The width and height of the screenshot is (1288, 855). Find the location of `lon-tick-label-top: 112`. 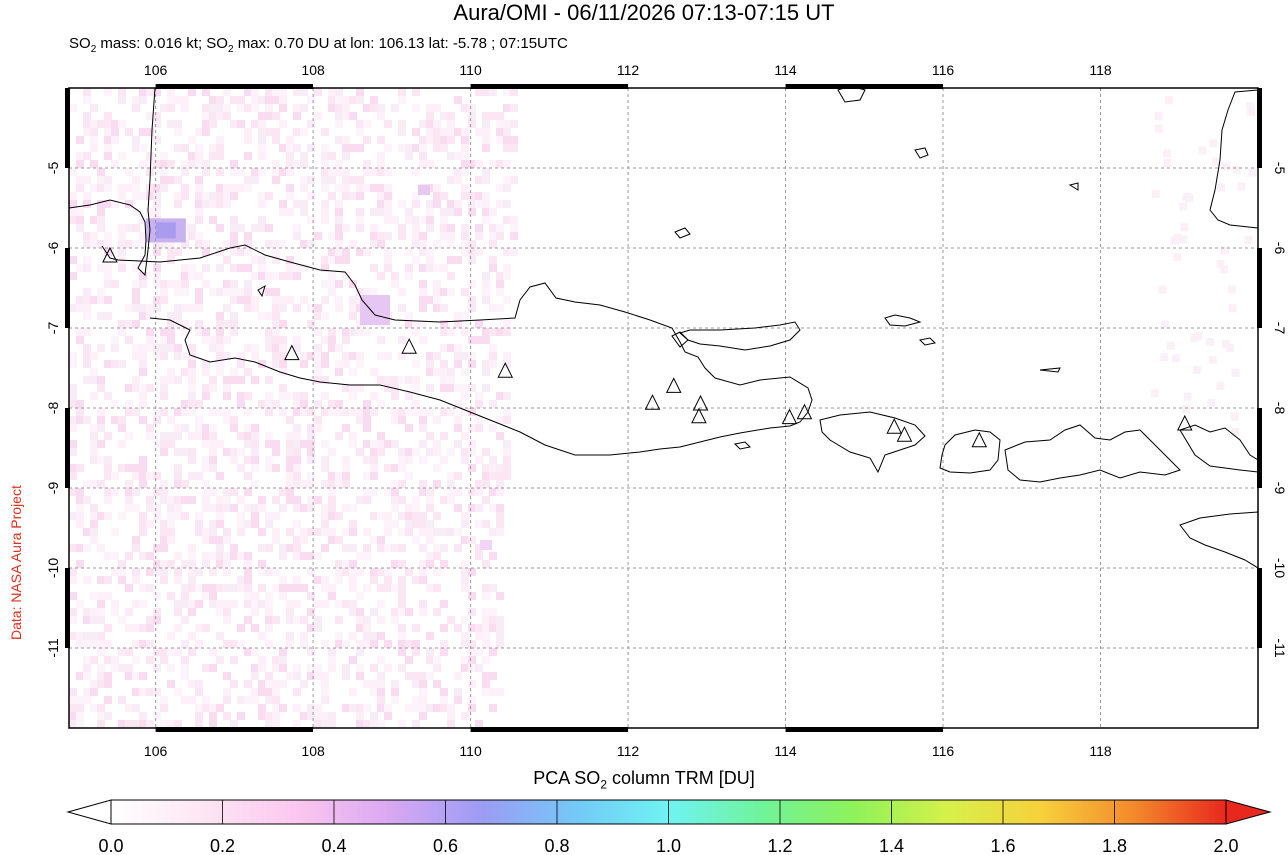

lon-tick-label-top: 112 is located at coordinates (628, 70).